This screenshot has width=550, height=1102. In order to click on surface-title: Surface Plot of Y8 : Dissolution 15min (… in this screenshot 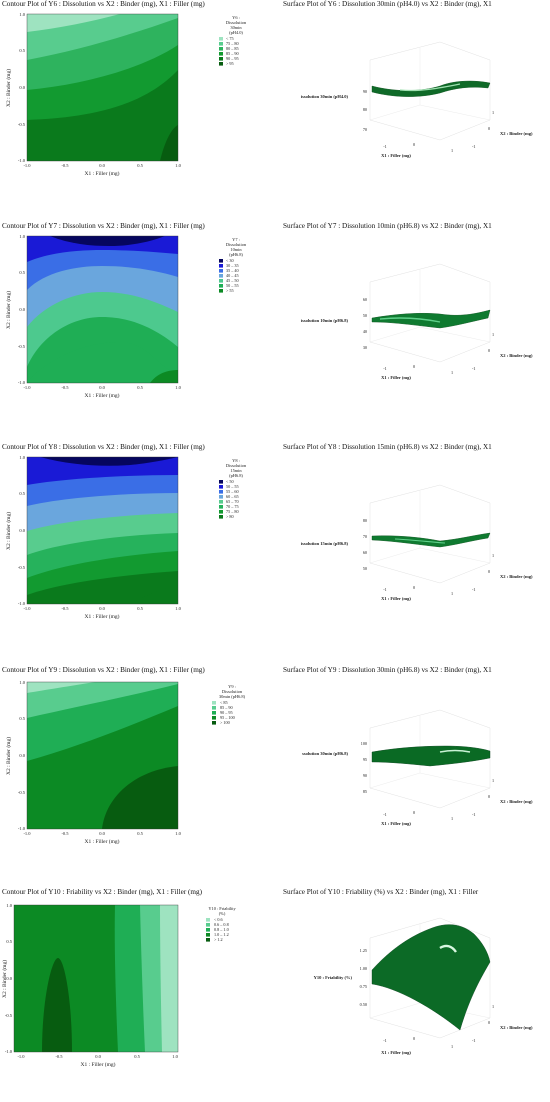, I will do `click(387, 447)`.